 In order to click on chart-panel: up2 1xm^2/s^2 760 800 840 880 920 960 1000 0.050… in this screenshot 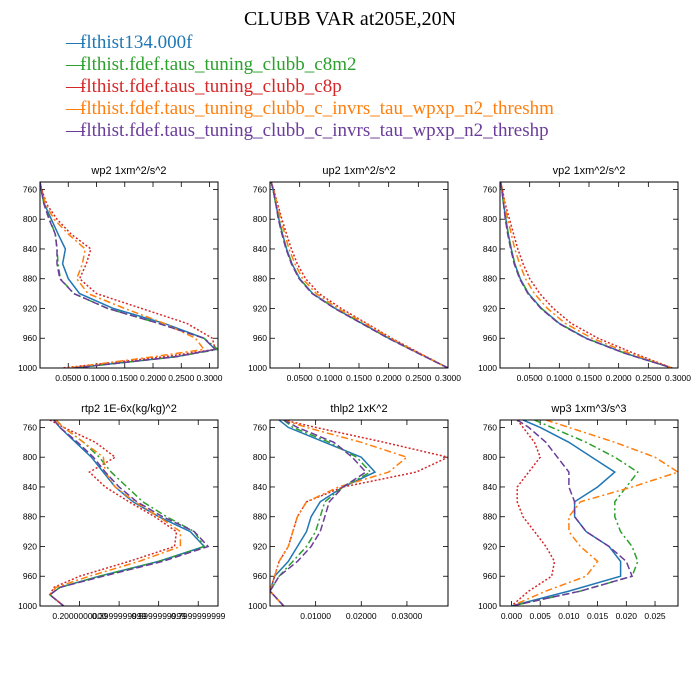, I will do `click(354, 274)`.